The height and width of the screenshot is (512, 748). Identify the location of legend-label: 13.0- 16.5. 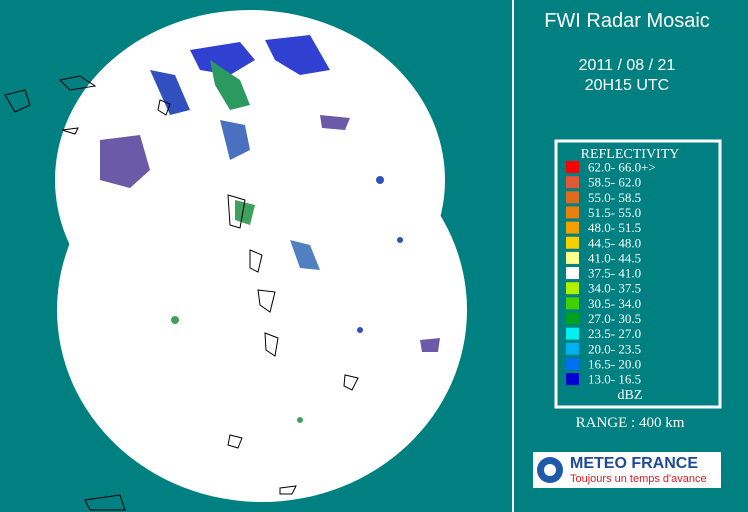
(614, 379).